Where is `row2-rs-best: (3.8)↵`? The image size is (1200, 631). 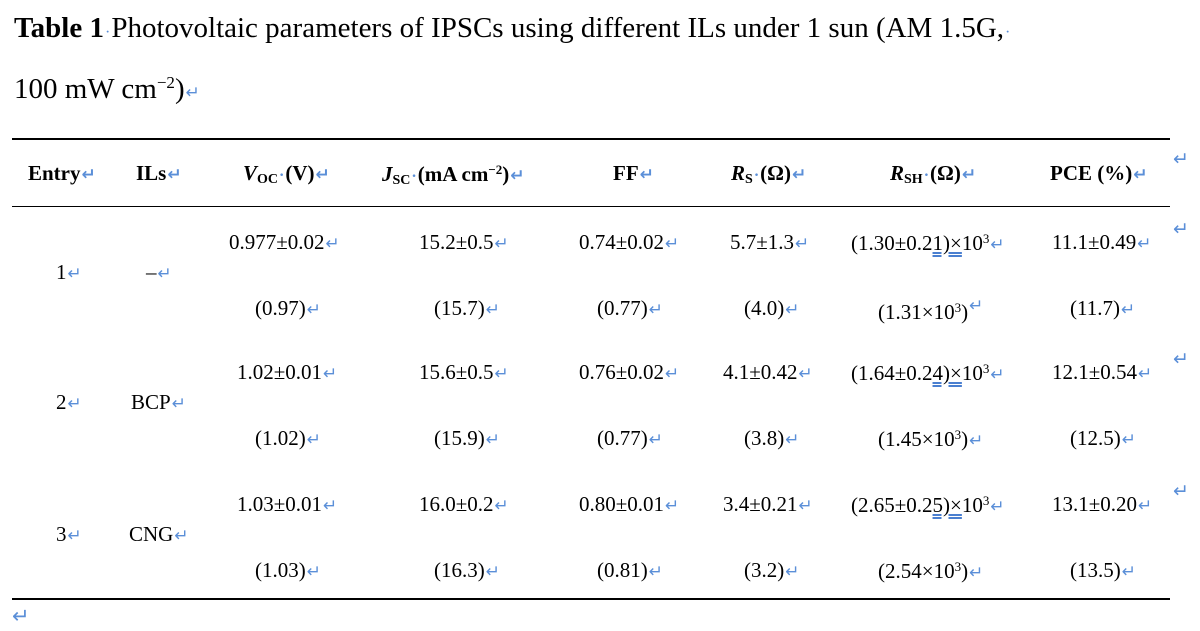
row2-rs-best: (3.8)↵ is located at coordinates (772, 438).